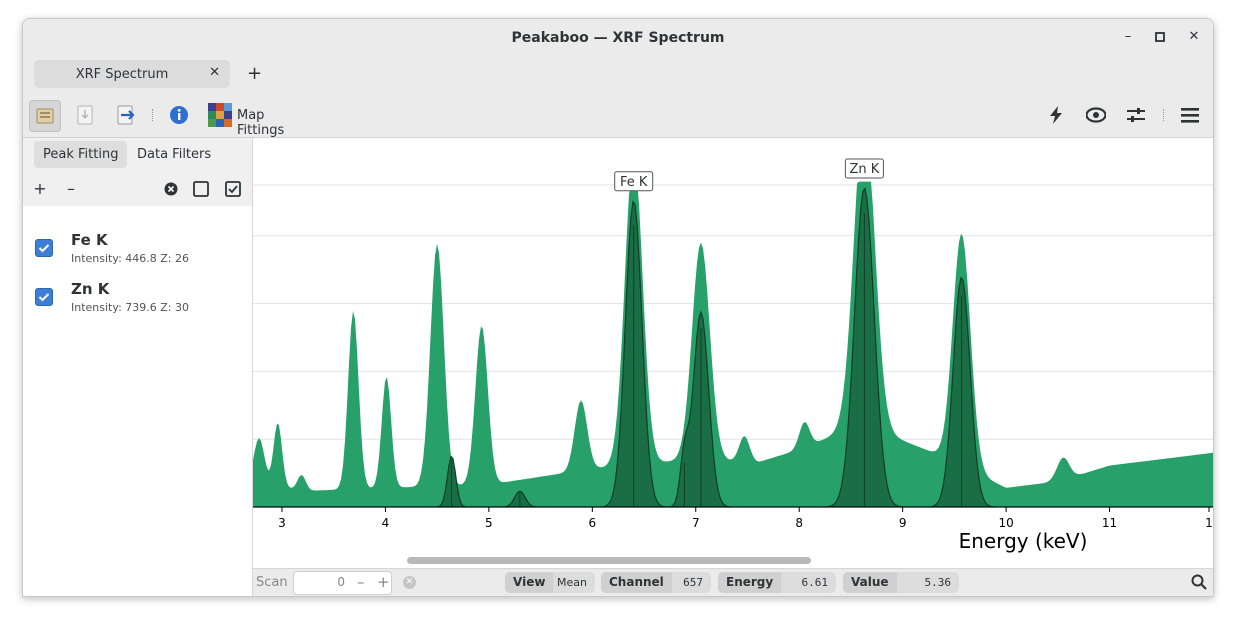 The height and width of the screenshot is (620, 1234). Describe the element at coordinates (255, 73) in the screenshot. I see `add-tab-button: +` at that location.